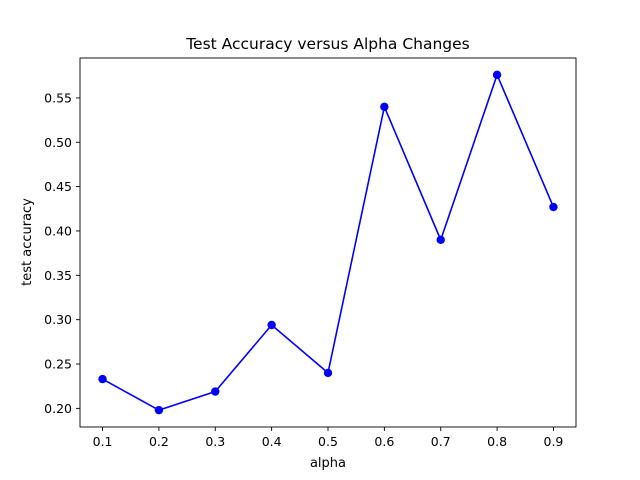  I want to click on x-axis-label: alpha, so click(328, 463).